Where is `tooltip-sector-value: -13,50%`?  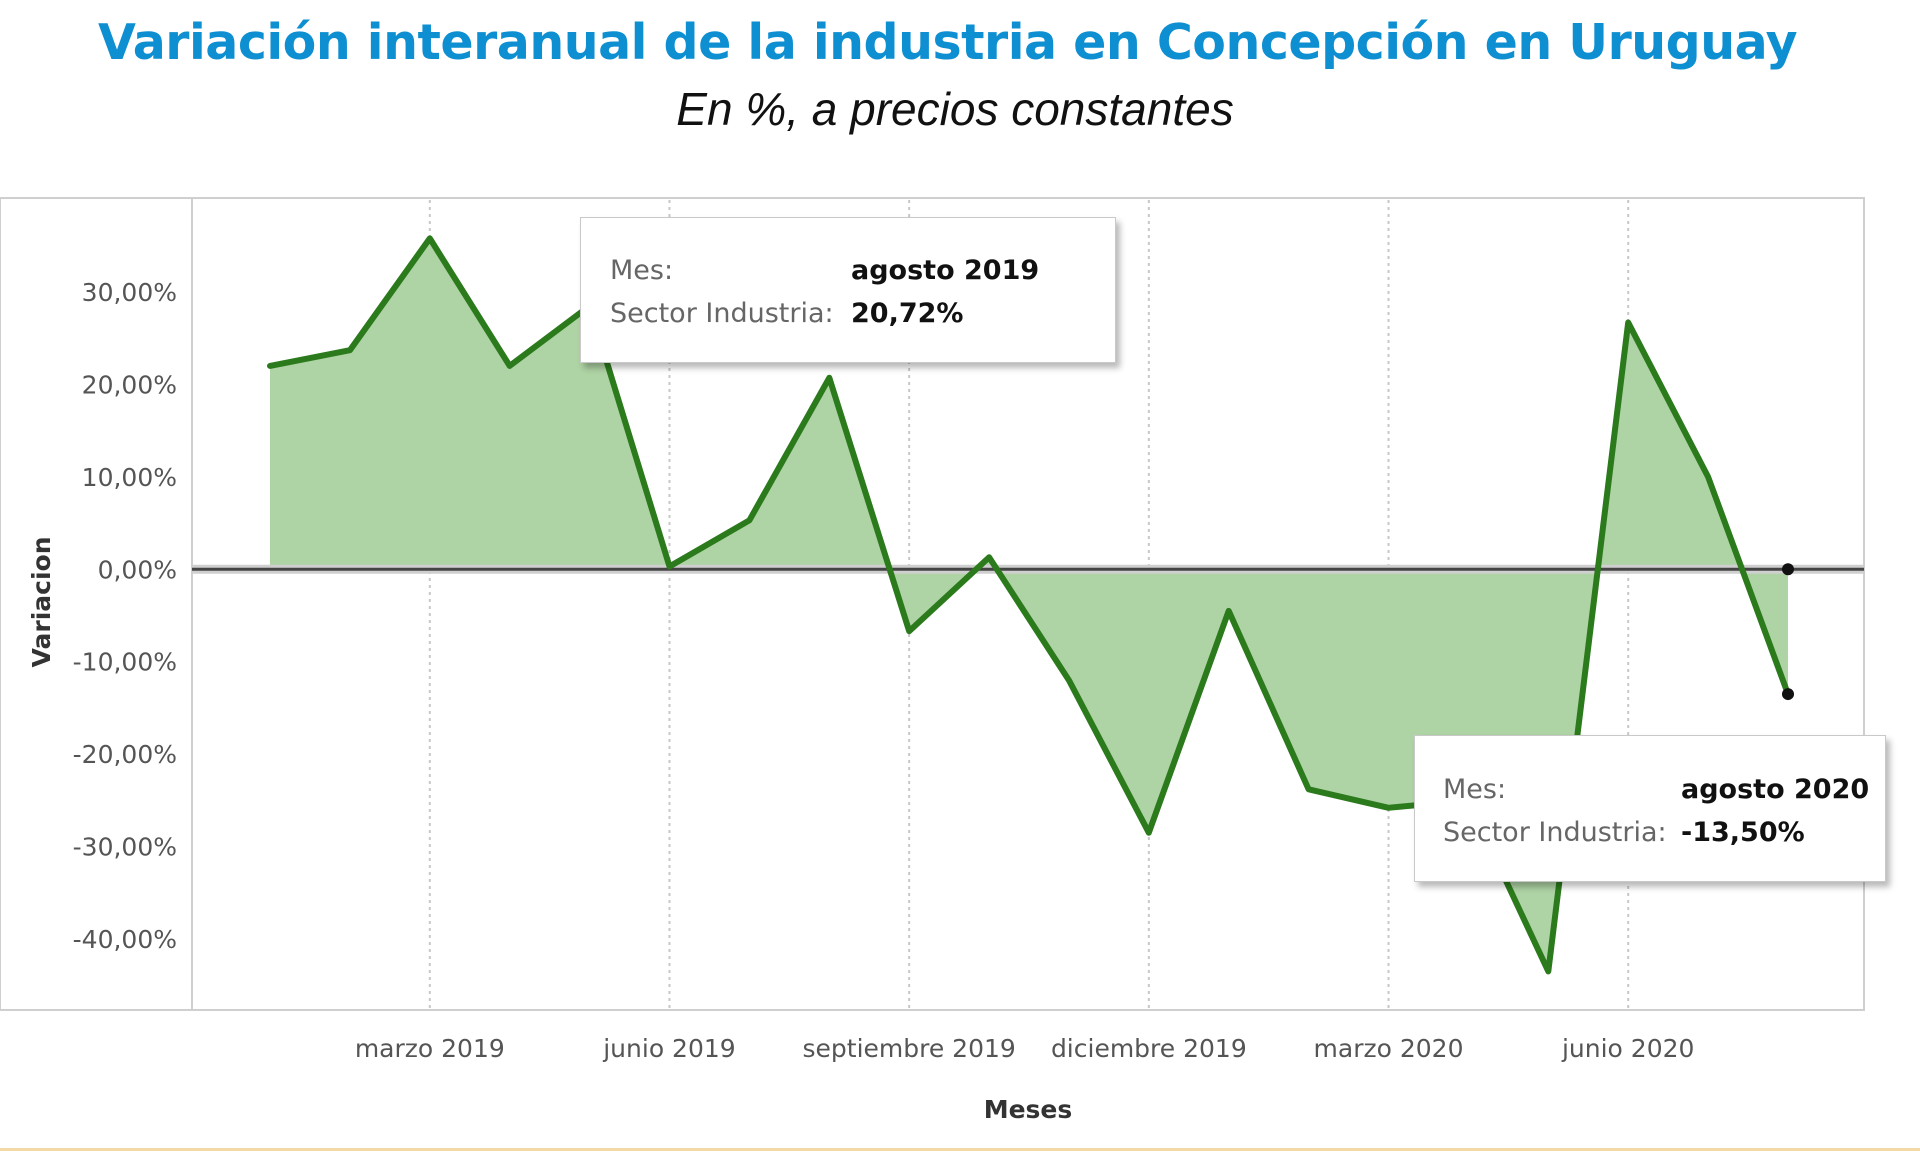 tooltip-sector-value: -13,50% is located at coordinates (1743, 832).